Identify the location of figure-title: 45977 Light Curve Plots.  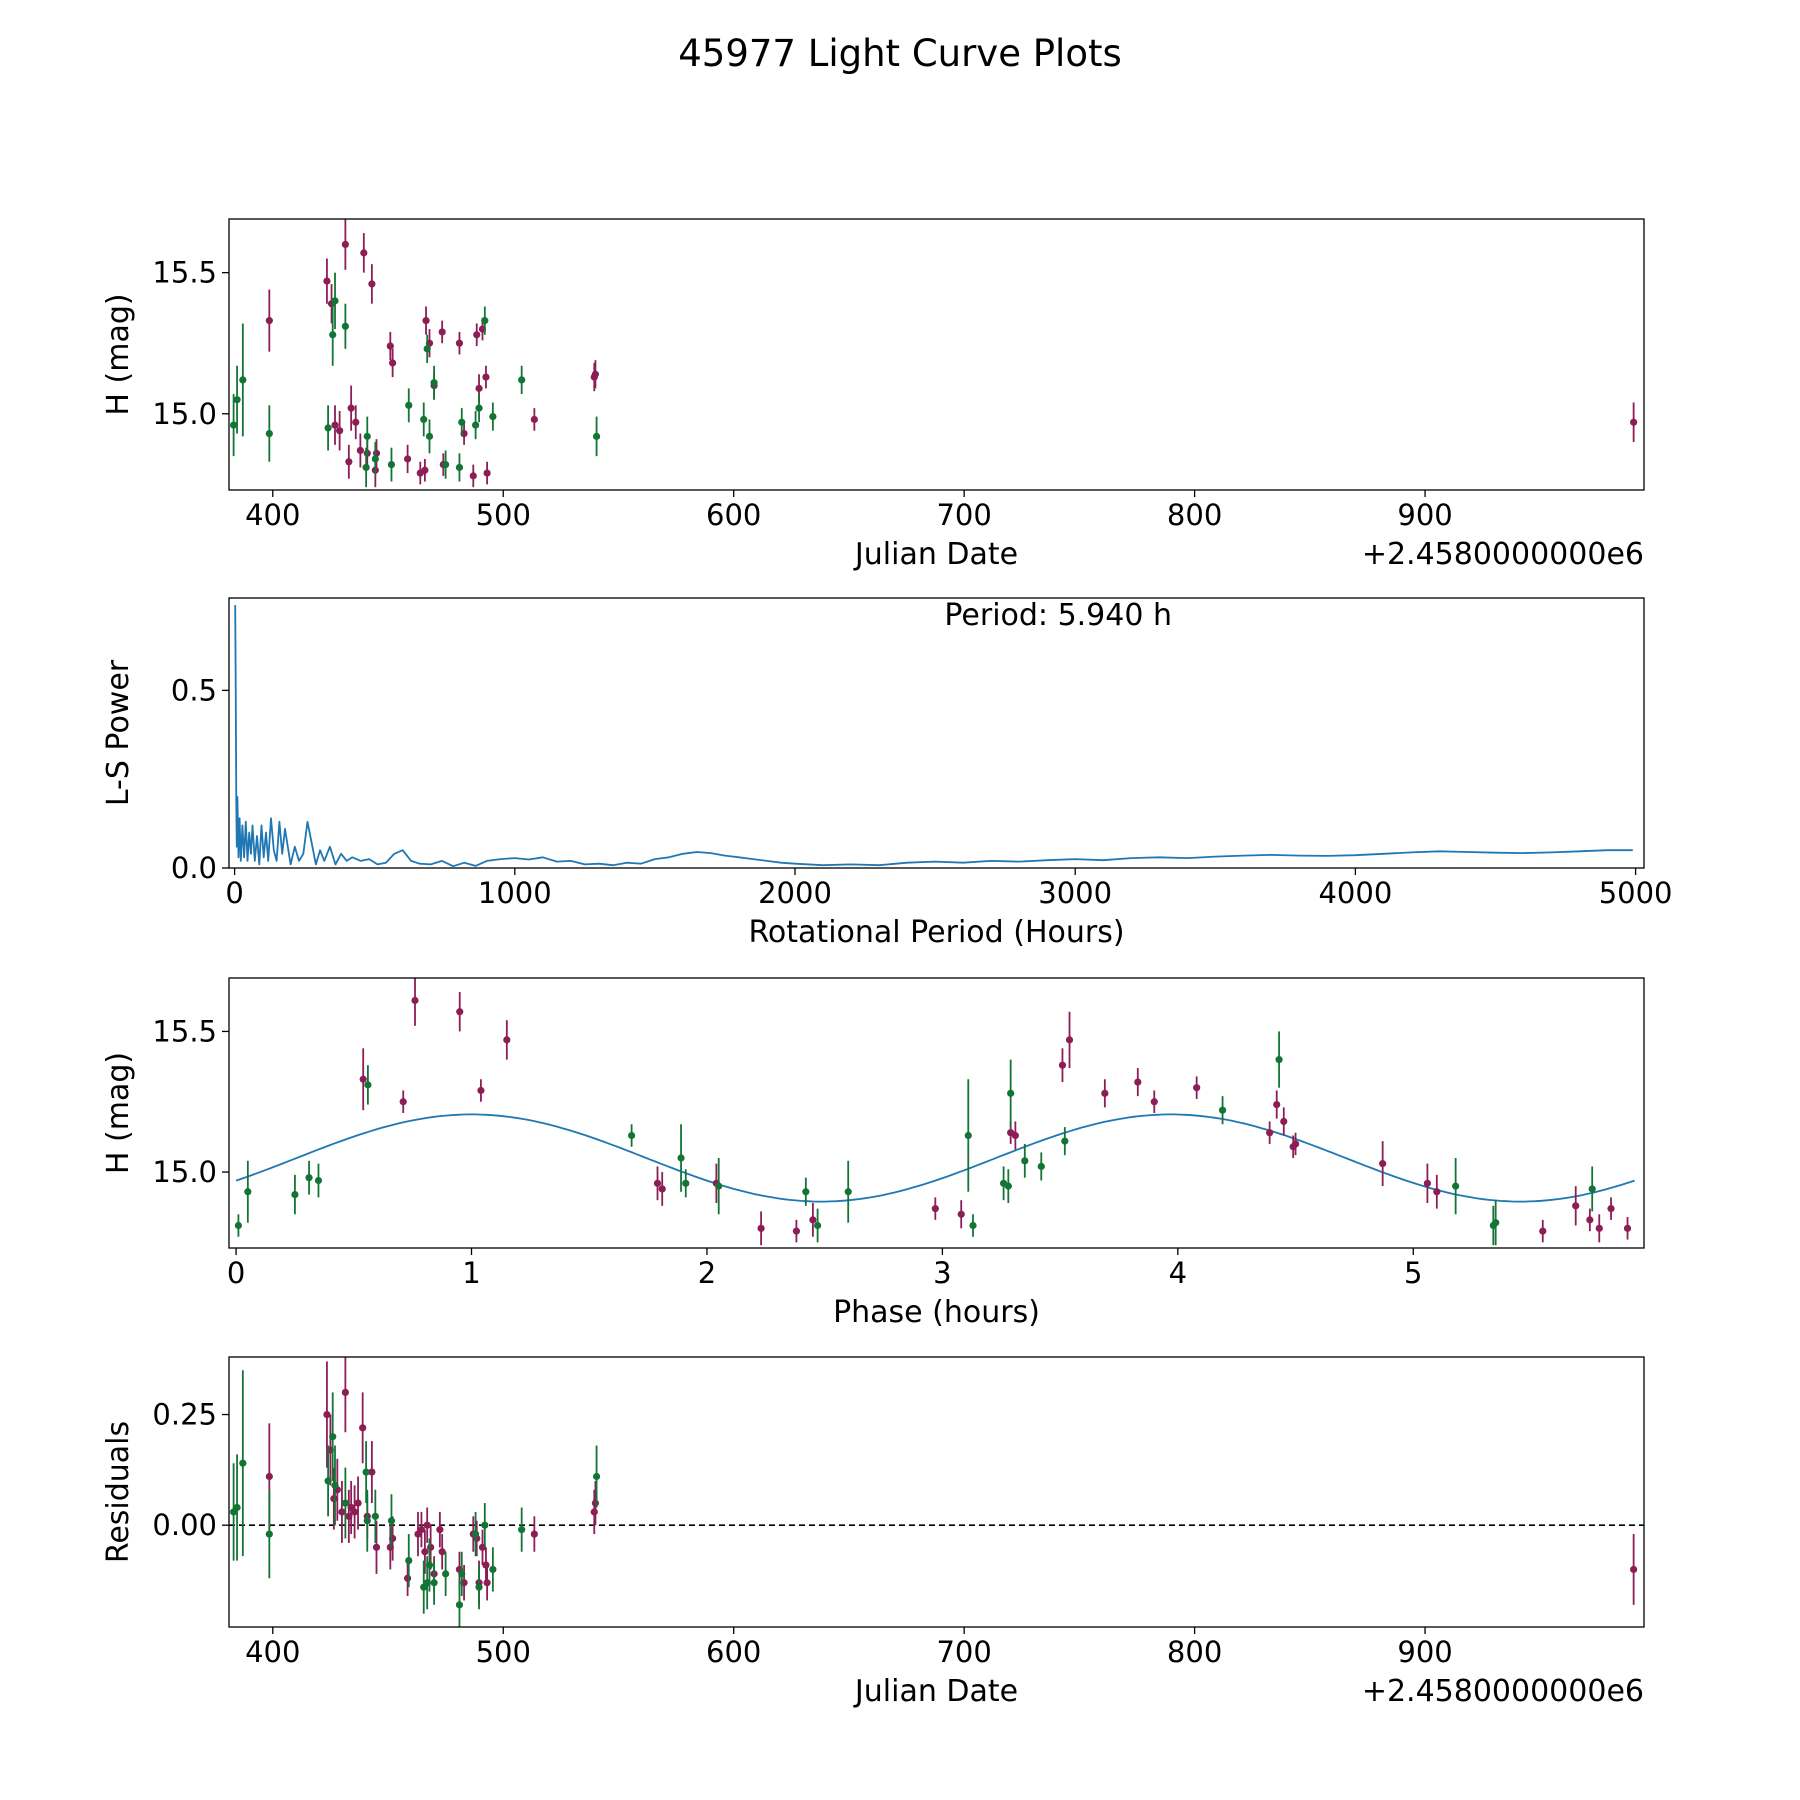
(900, 53).